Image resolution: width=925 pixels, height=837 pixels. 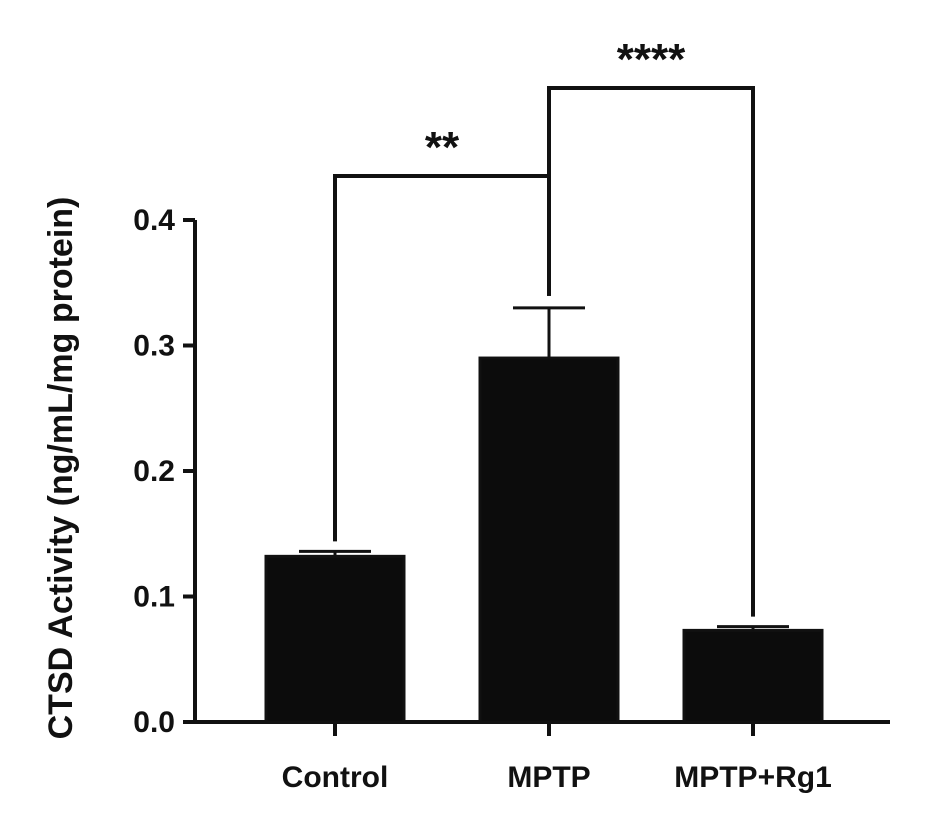 I want to click on y-axis-title: CTSD Activity (ng/mL/mg protein), so click(x=61, y=468).